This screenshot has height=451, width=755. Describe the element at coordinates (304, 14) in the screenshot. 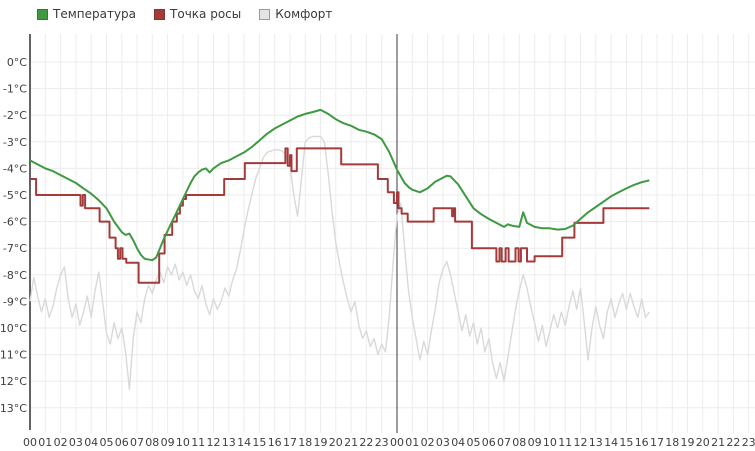

I see `legend-label-comfort: Комфорт` at that location.